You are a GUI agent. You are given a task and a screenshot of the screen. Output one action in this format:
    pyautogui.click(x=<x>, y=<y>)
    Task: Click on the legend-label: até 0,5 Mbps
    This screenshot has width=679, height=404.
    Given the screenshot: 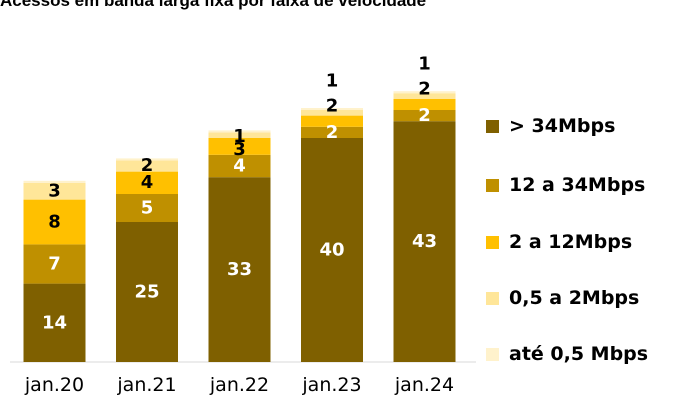 What is the action you would take?
    pyautogui.click(x=579, y=354)
    